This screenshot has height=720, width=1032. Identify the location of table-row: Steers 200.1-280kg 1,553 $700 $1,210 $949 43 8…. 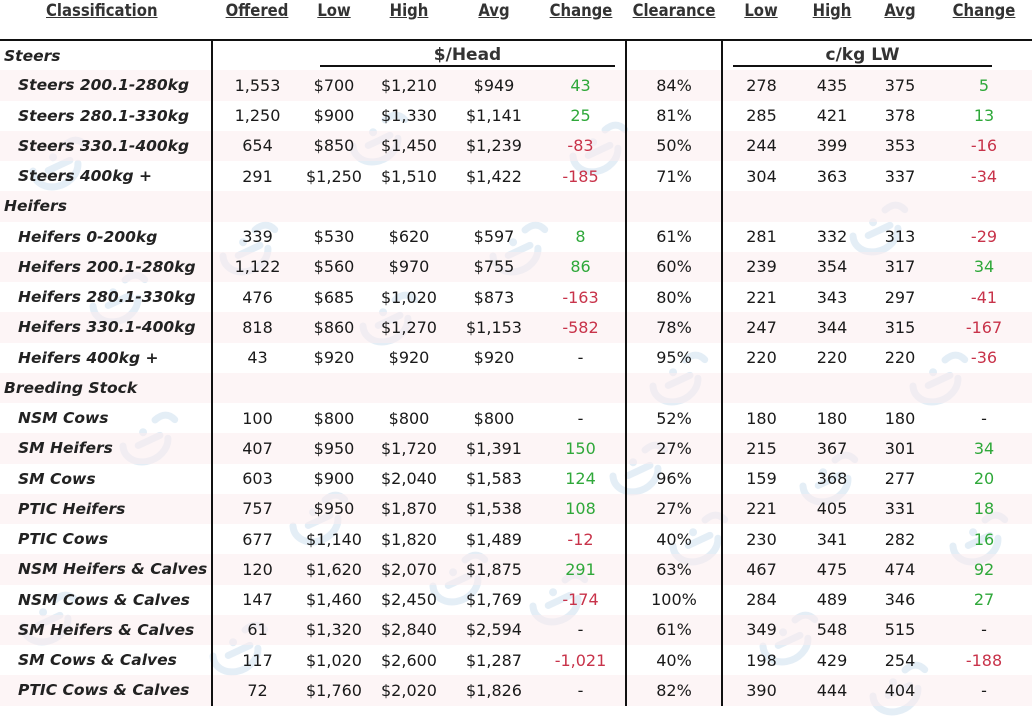
(516, 85).